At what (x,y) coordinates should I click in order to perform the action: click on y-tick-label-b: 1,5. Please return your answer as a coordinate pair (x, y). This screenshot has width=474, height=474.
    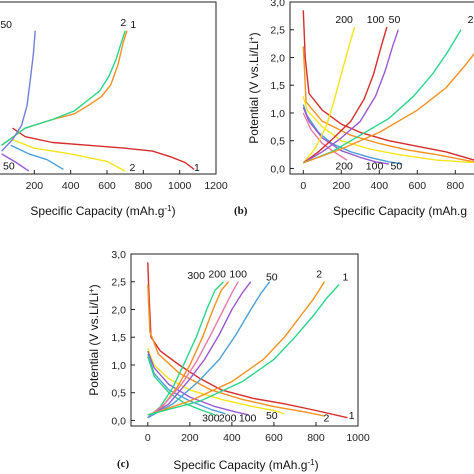
    Looking at the image, I should click on (277, 86).